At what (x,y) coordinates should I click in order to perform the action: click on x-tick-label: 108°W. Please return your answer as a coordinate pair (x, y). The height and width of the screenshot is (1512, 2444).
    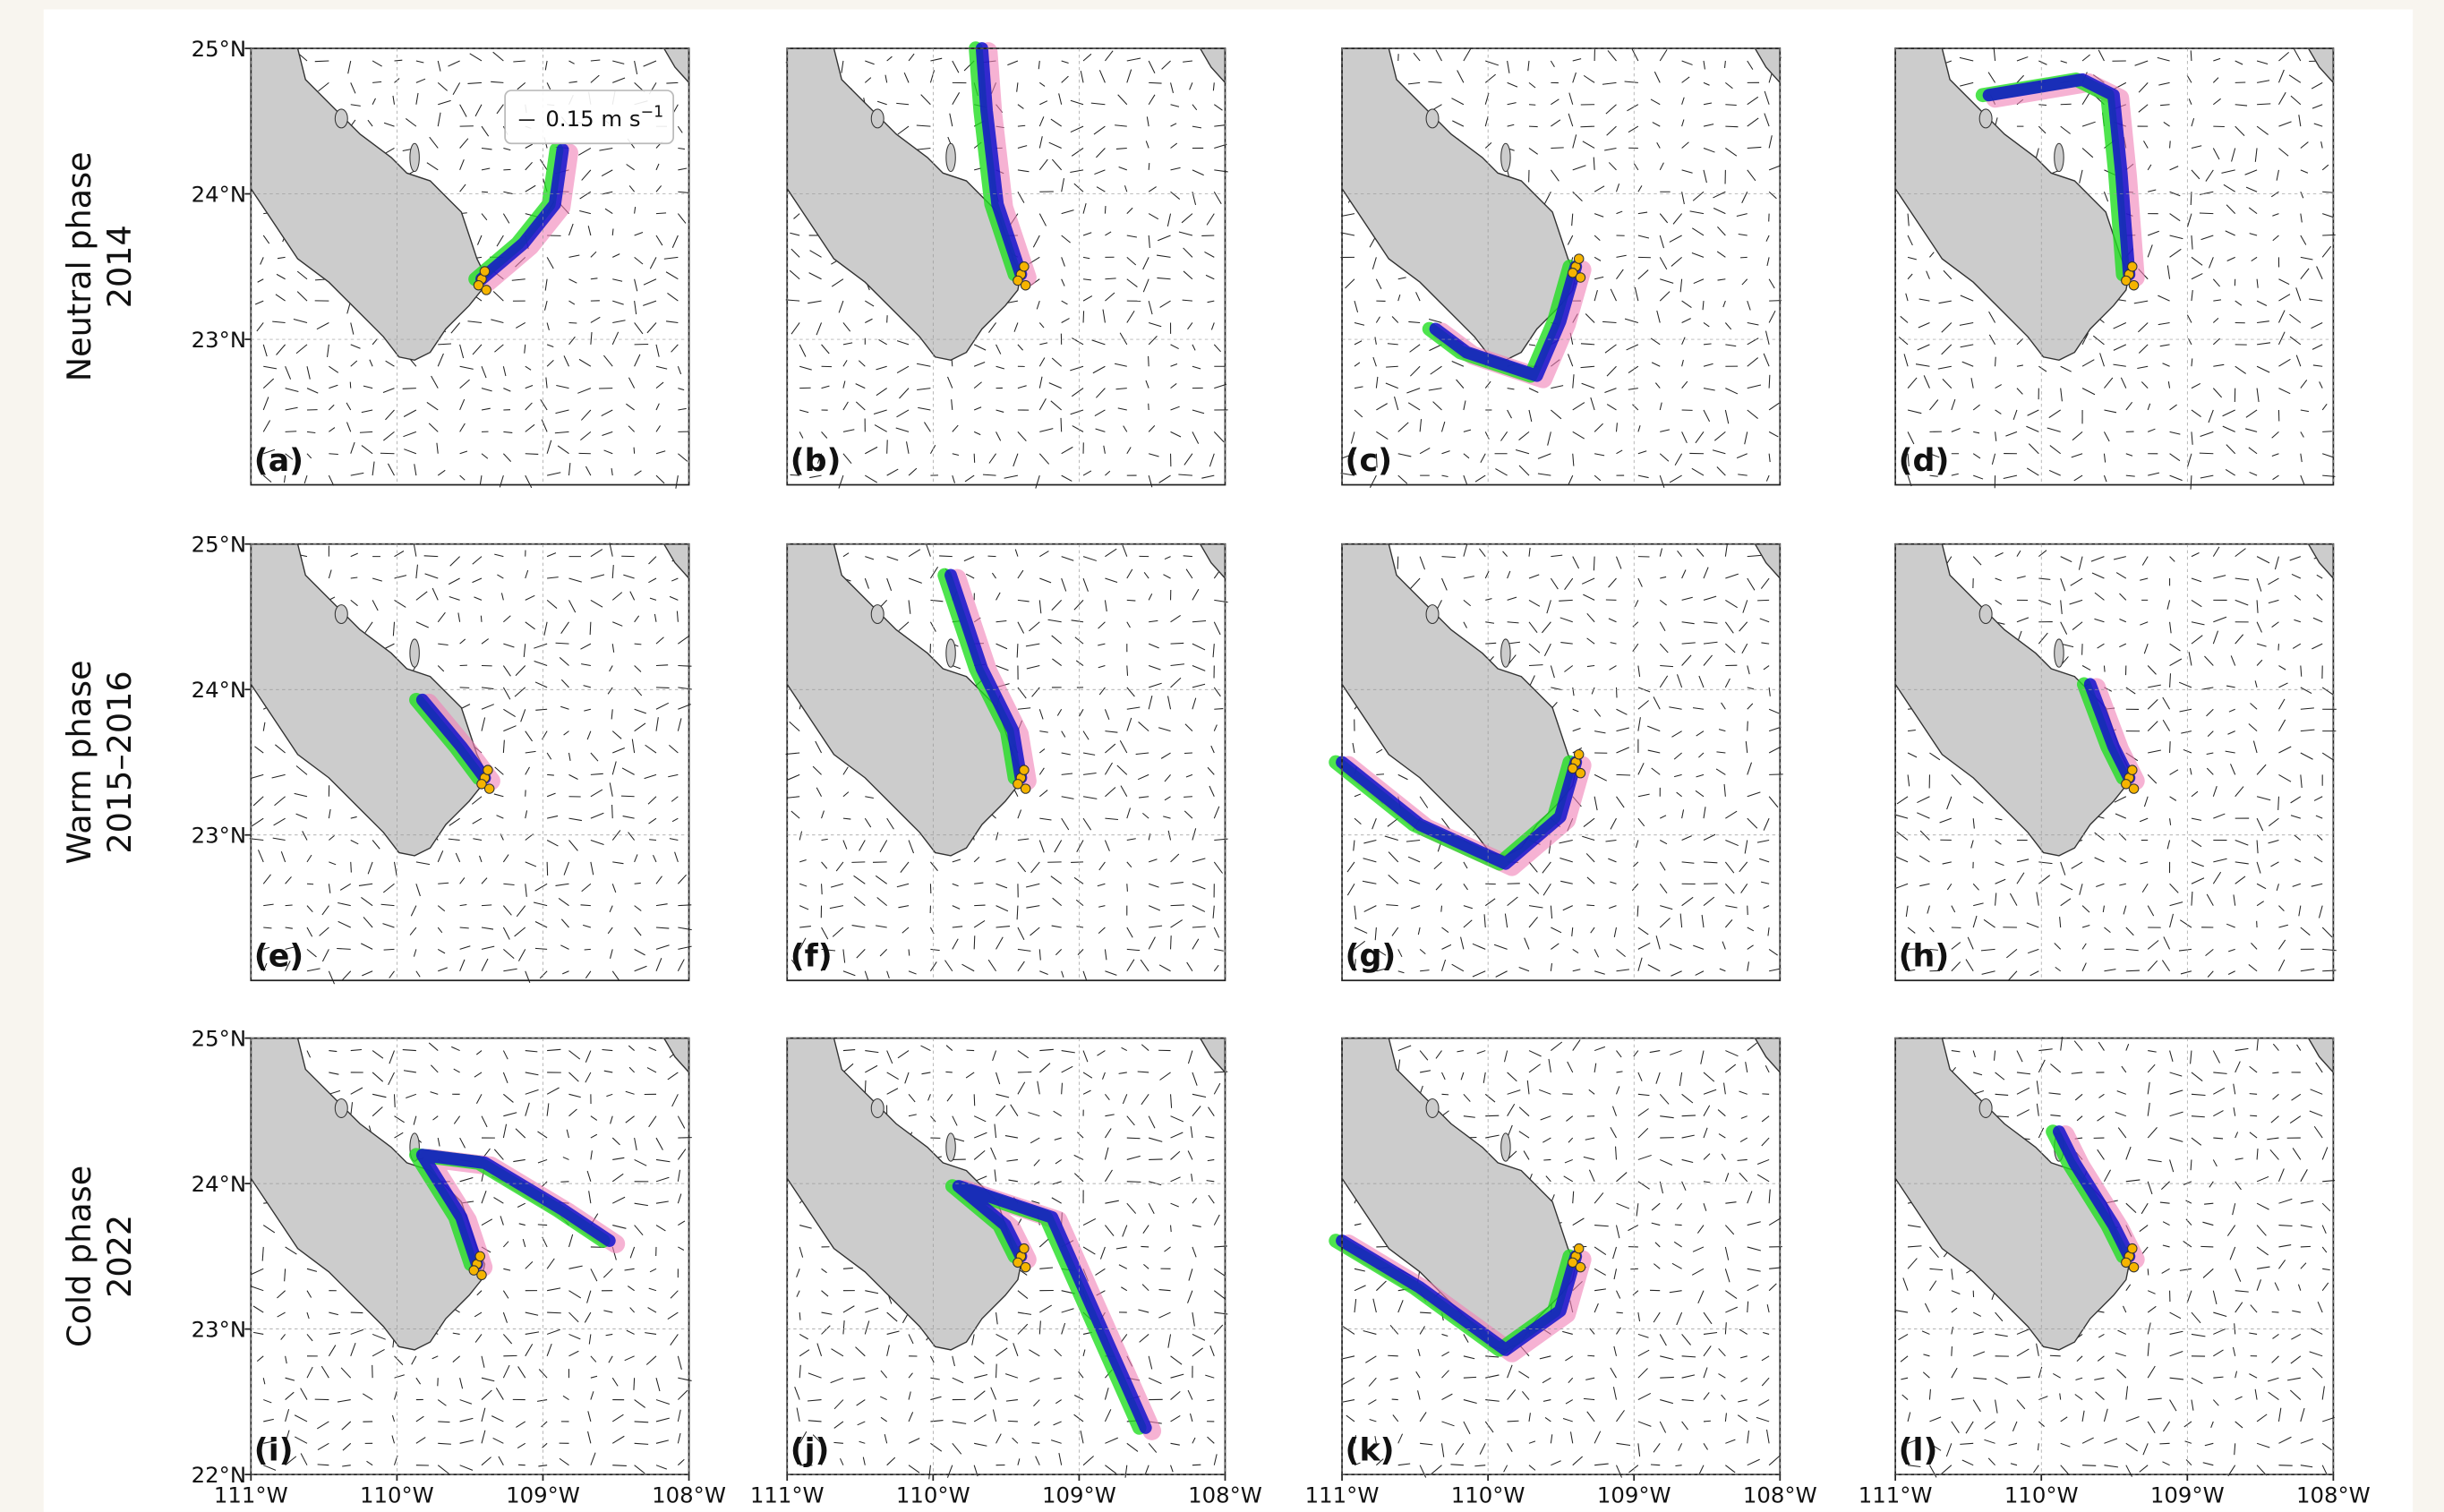
    Looking at the image, I should click on (1780, 1495).